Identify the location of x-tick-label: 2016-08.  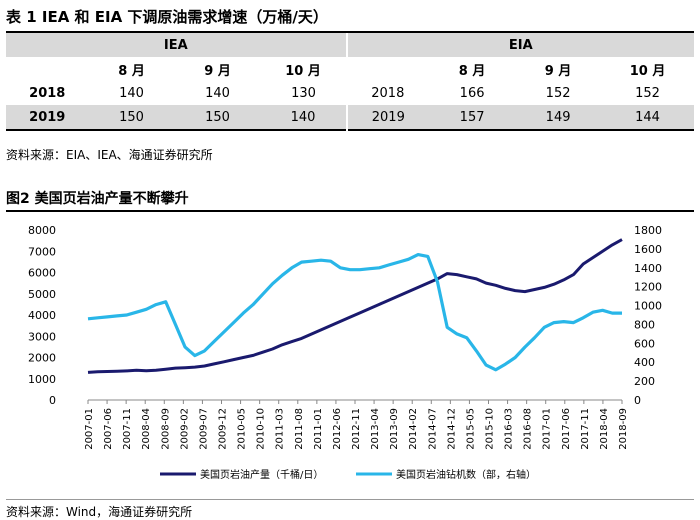
(528, 429).